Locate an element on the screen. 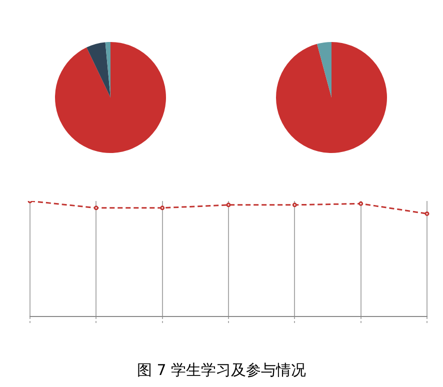  caption: 图 7 学生学习及参与情况 is located at coordinates (222, 370).